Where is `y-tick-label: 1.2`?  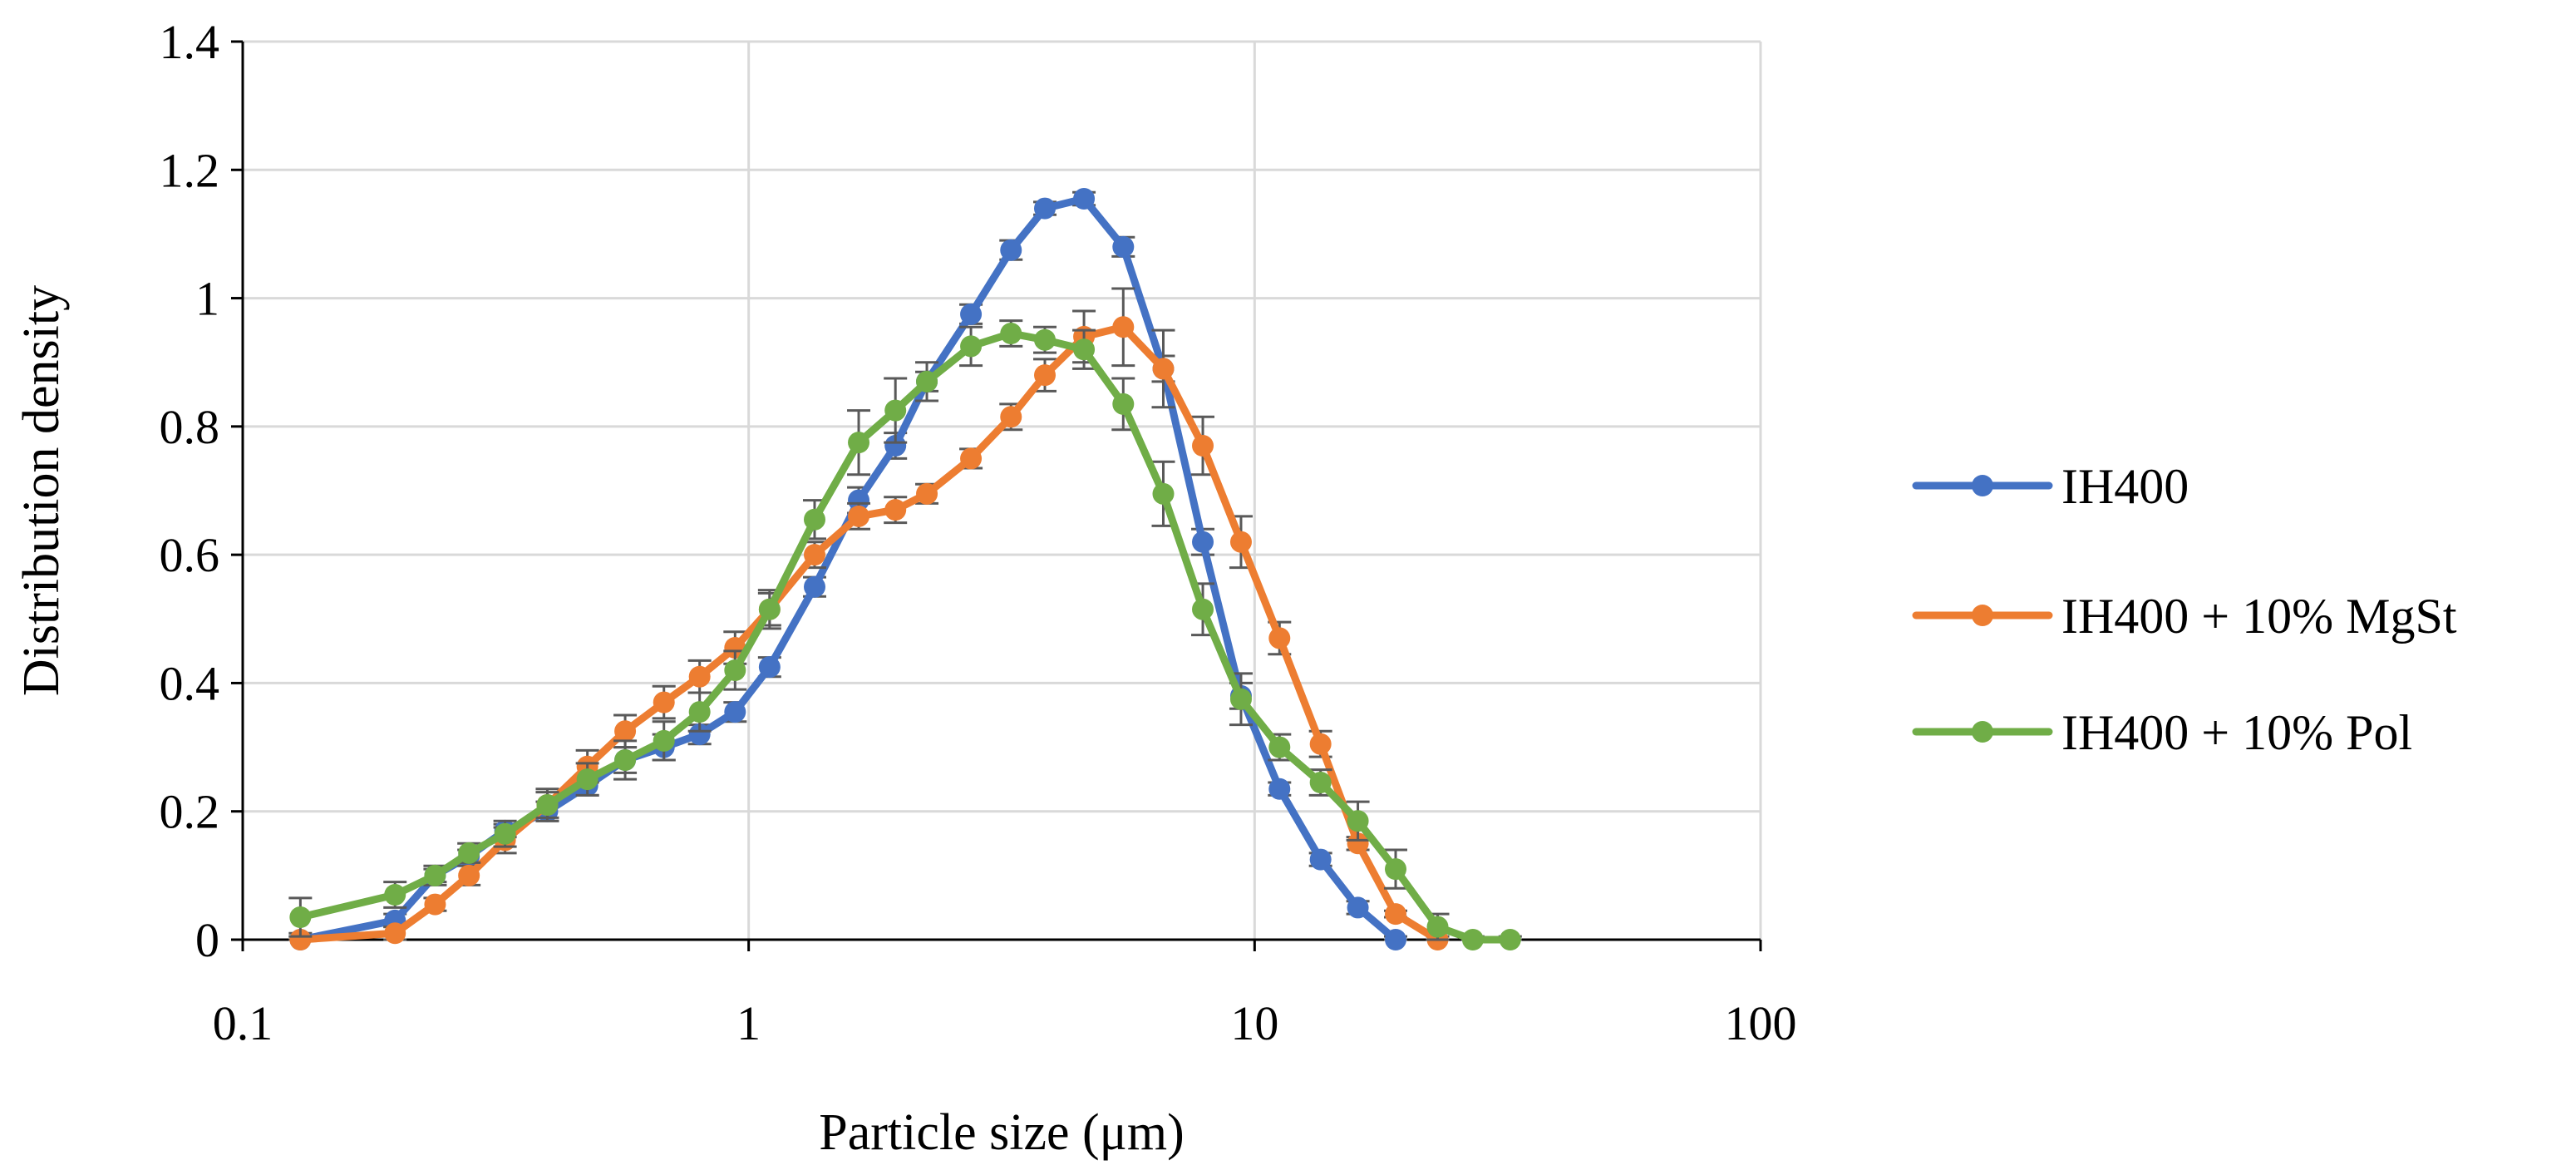 y-tick-label: 1.2 is located at coordinates (190, 170).